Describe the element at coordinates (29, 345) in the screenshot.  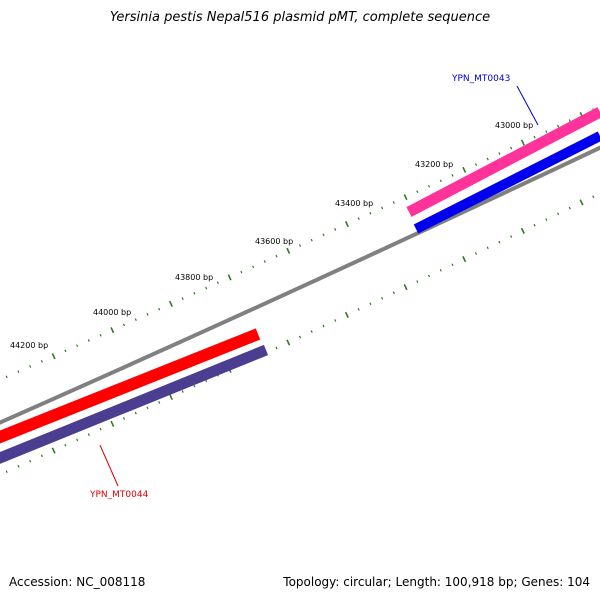
I see `position-label-44200: 44200 bp` at that location.